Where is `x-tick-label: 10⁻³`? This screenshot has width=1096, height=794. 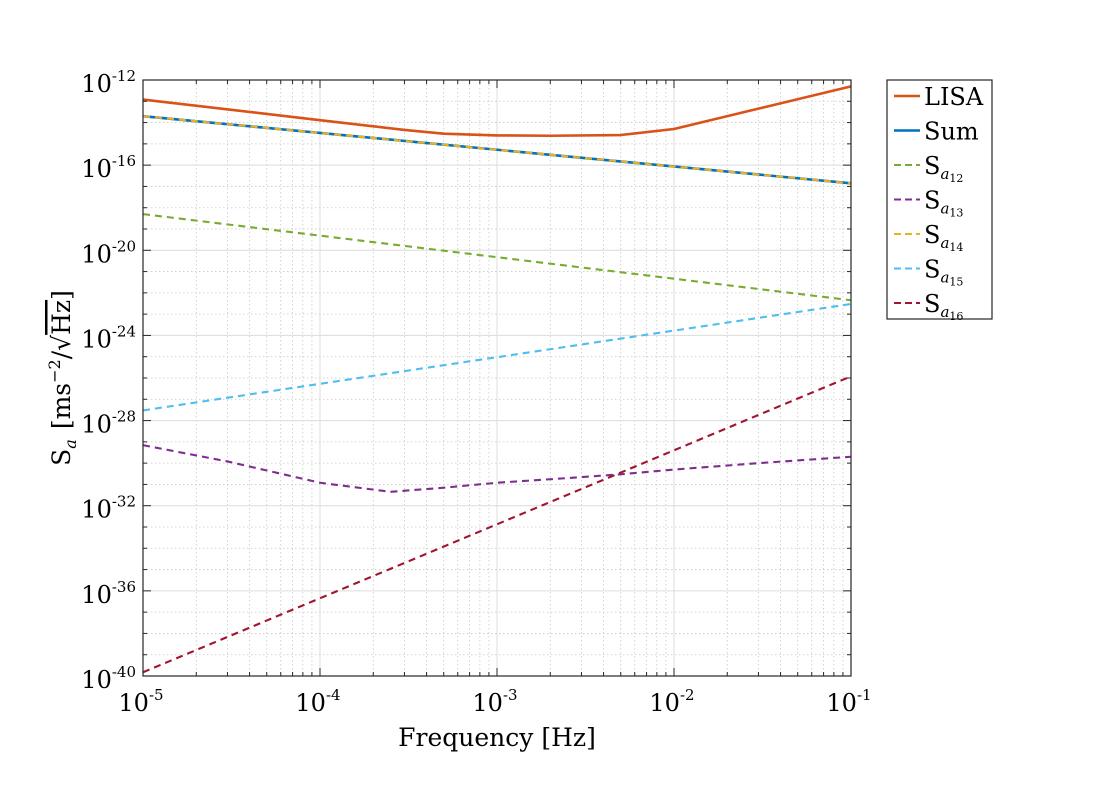
x-tick-label: 10⁻³ is located at coordinates (494, 701).